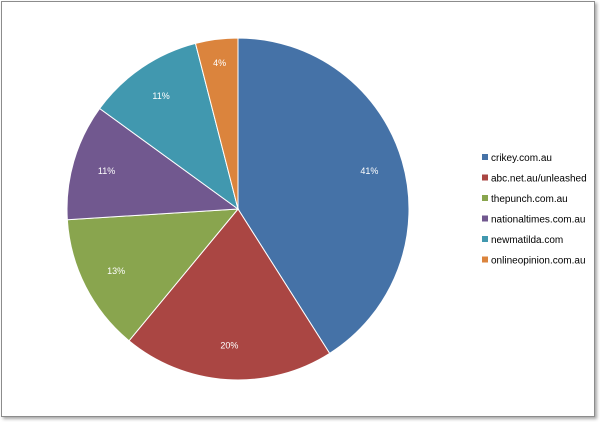 Image resolution: width=600 pixels, height=422 pixels. Describe the element at coordinates (153, 164) in the screenshot. I see `pie-slice-nationaltimes-com-au` at that location.